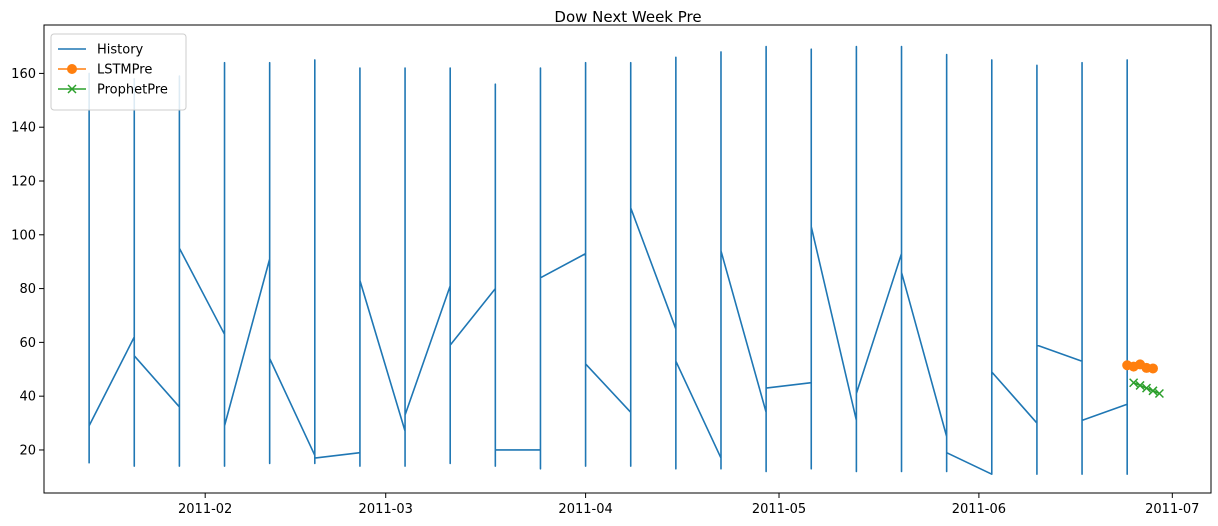 This screenshot has height=526, width=1218. I want to click on x-tick-label: 2011-02, so click(205, 509).